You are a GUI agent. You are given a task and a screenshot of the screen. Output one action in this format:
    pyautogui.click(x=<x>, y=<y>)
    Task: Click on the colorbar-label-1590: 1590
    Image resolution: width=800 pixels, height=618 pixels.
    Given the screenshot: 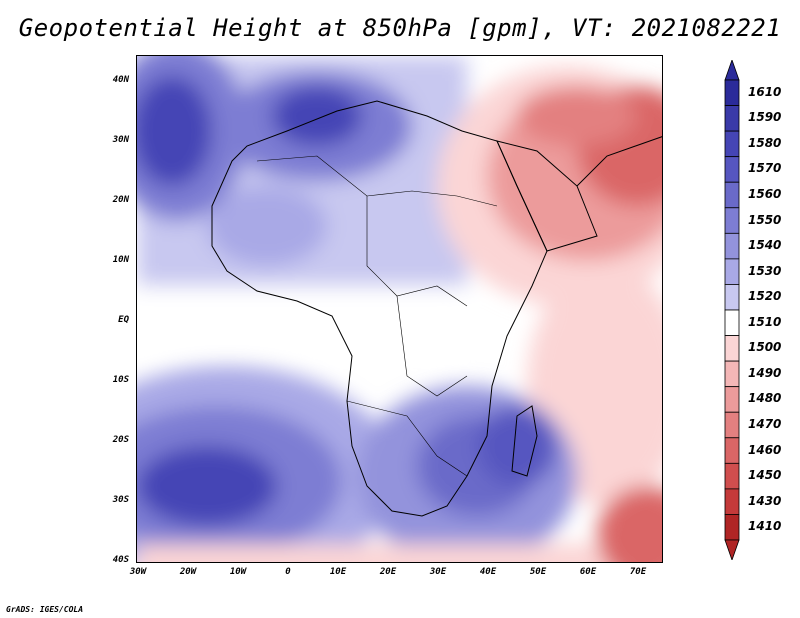 What is the action you would take?
    pyautogui.click(x=765, y=117)
    